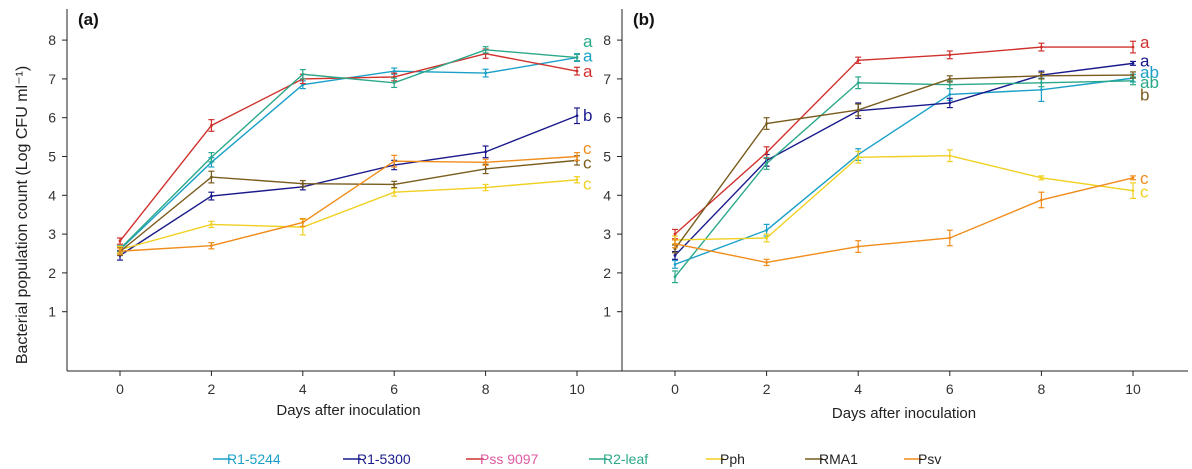  I want to click on legend-label: Pss 9097, so click(509, 459).